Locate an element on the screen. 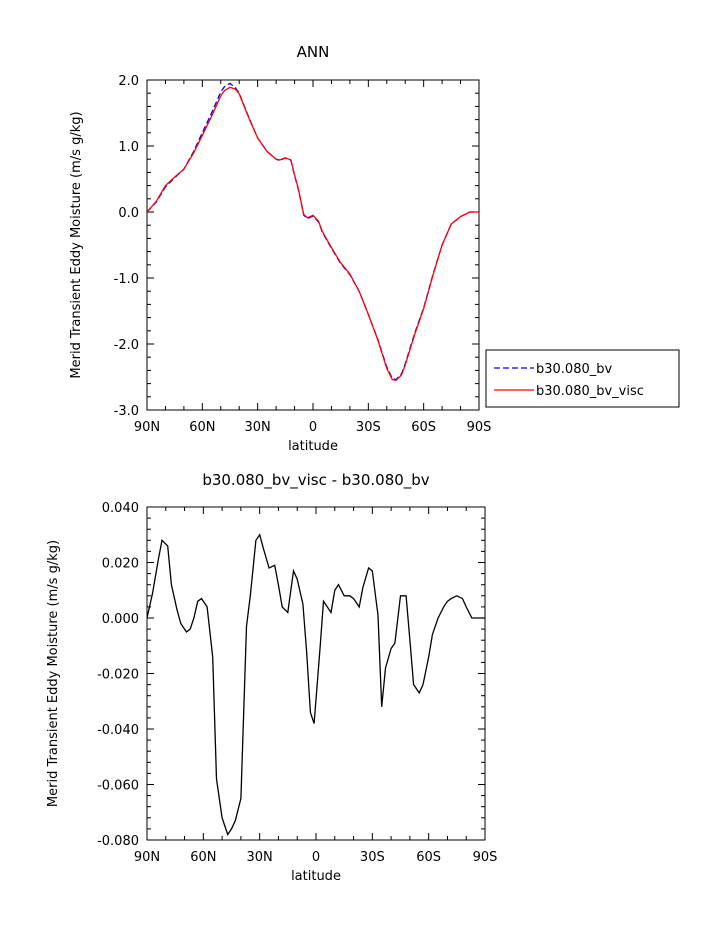 This screenshot has width=723, height=935. y-tick-label: -0.080 is located at coordinates (118, 841).